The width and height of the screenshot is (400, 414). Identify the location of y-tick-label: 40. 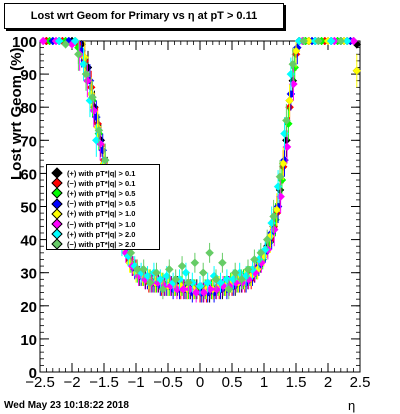
(28, 241).